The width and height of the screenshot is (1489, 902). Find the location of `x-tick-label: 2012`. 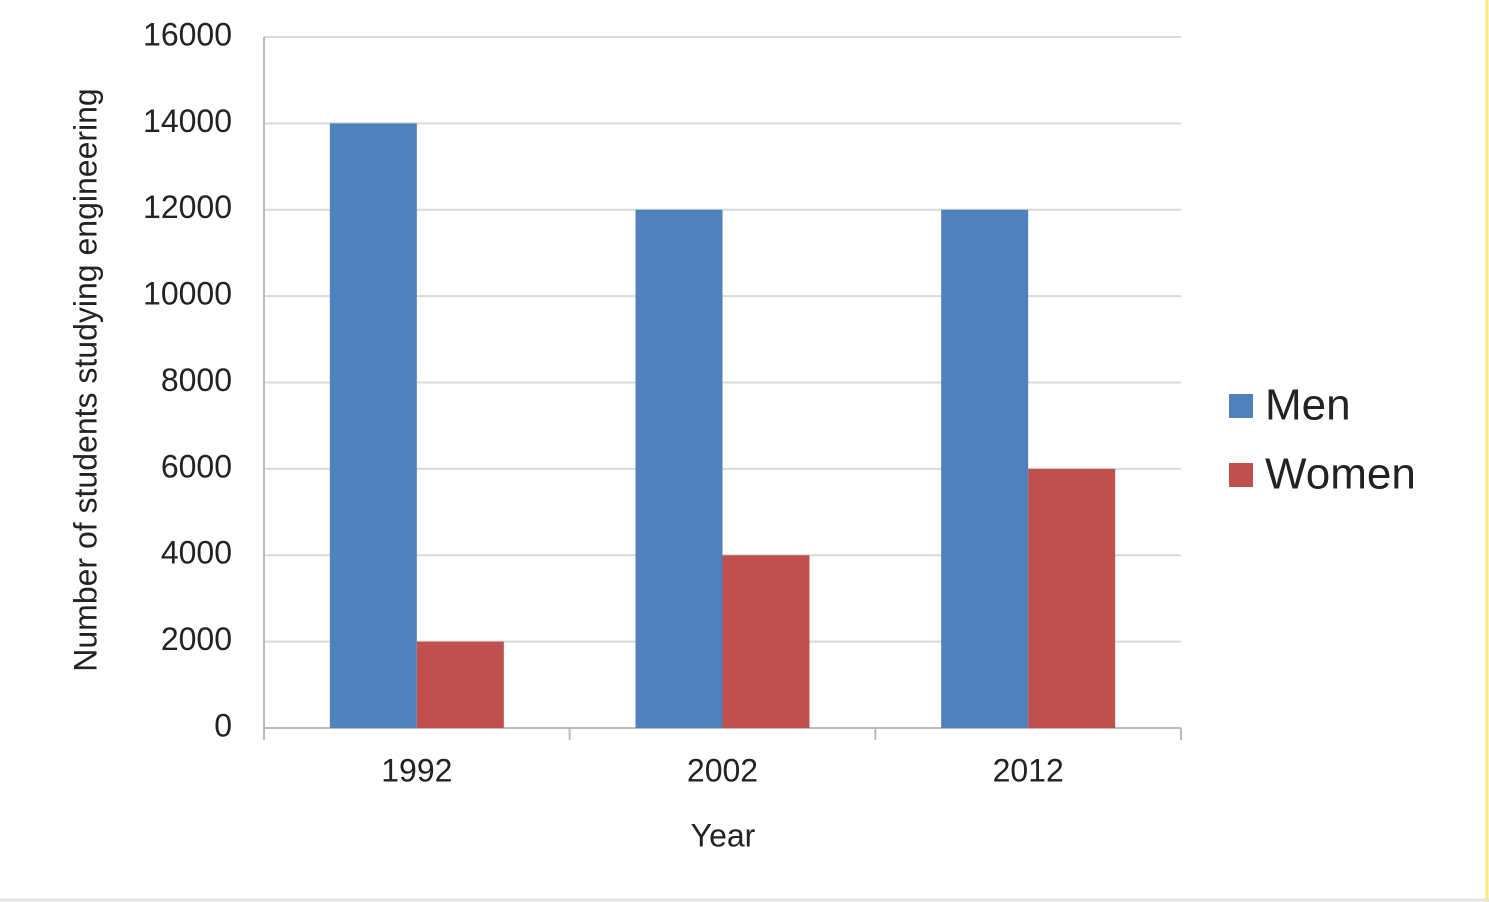

x-tick-label: 2012 is located at coordinates (1028, 770).